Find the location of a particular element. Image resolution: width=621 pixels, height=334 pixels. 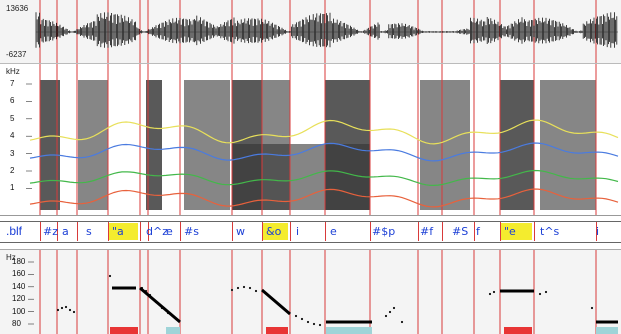

formant-f4-track is located at coordinates (324, 132).